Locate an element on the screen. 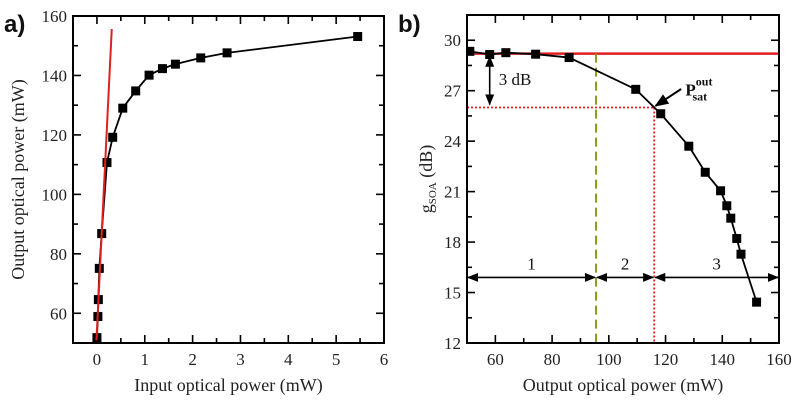 The image size is (811, 405). y-tick-label: 100 is located at coordinates (55, 194).